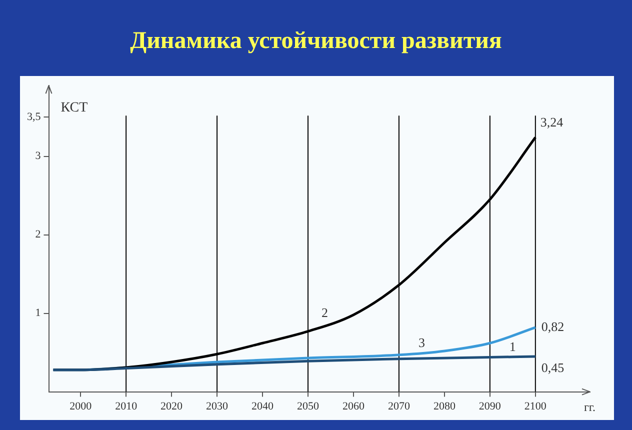  What do you see at coordinates (421, 342) in the screenshot?
I see `series-label: 3` at bounding box center [421, 342].